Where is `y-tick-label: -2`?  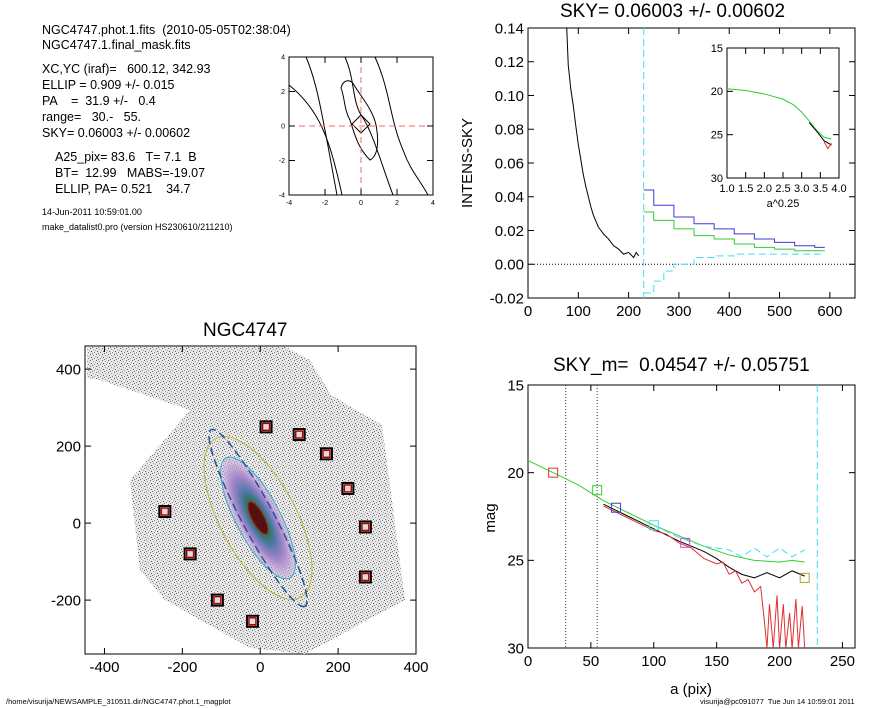 y-tick-label: -2 is located at coordinates (282, 161).